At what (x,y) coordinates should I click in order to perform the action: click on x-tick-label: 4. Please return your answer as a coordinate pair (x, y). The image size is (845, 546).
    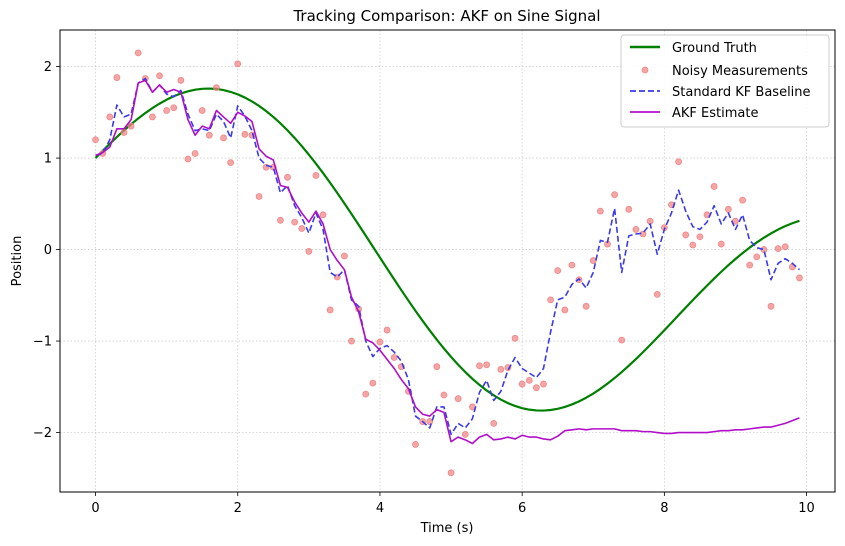
    Looking at the image, I should click on (380, 508).